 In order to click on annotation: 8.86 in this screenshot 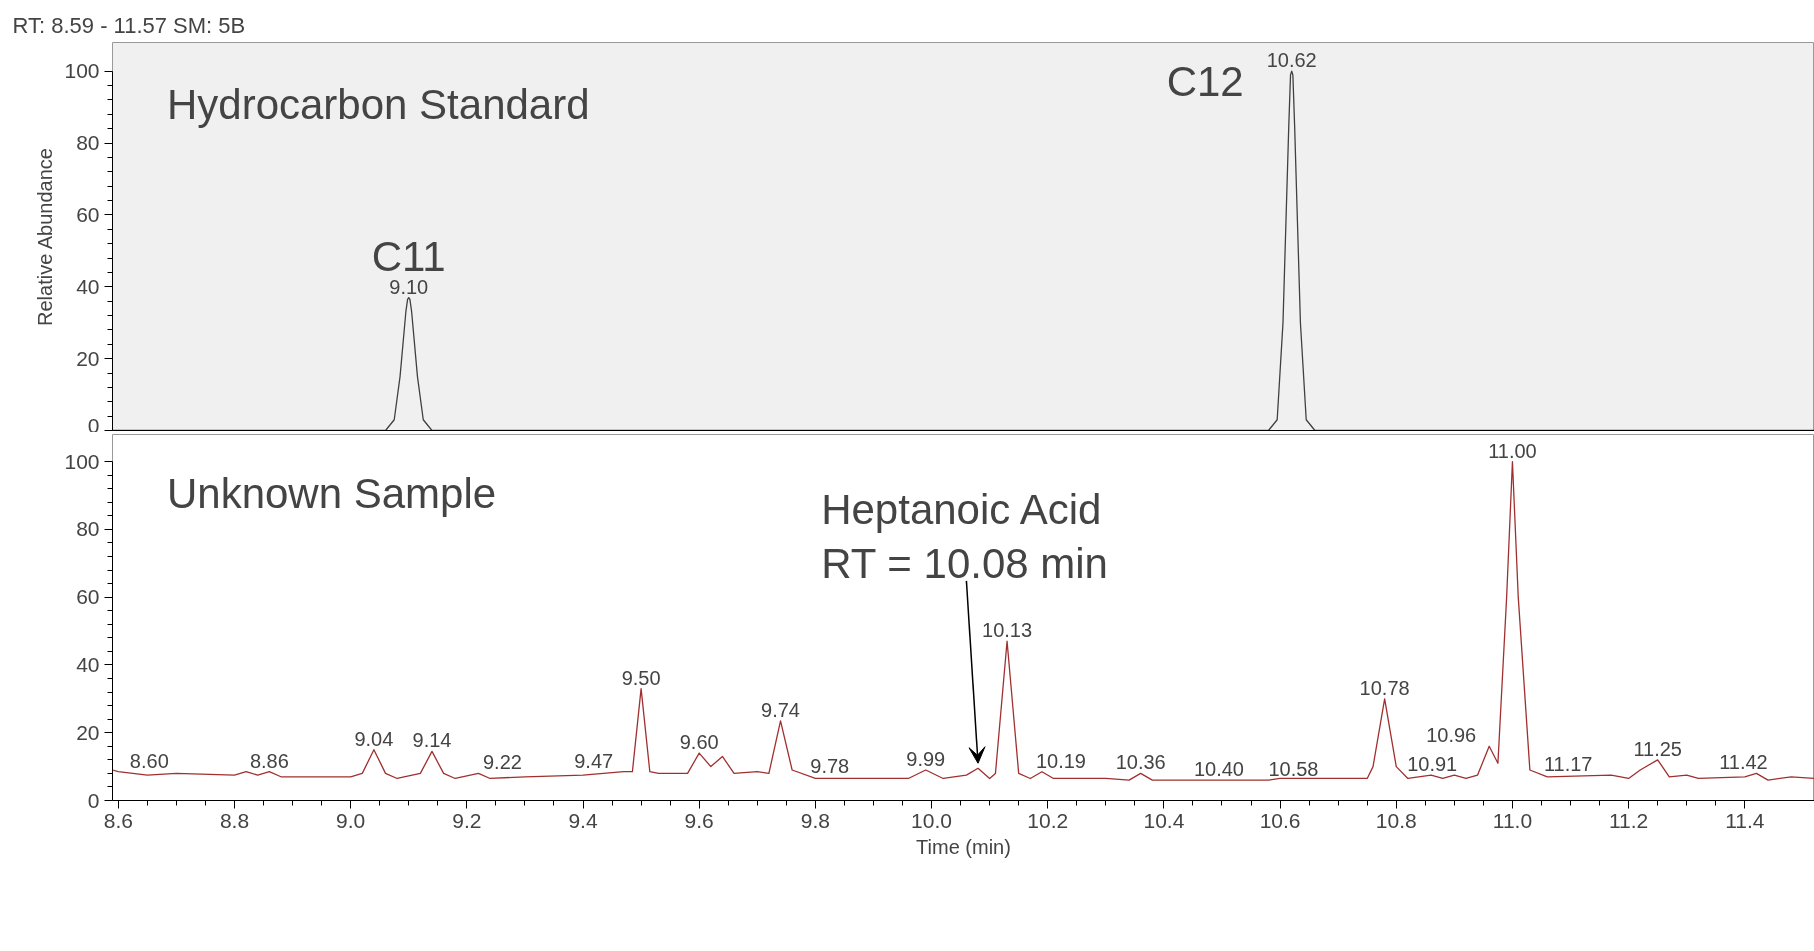, I will do `click(269, 760)`.